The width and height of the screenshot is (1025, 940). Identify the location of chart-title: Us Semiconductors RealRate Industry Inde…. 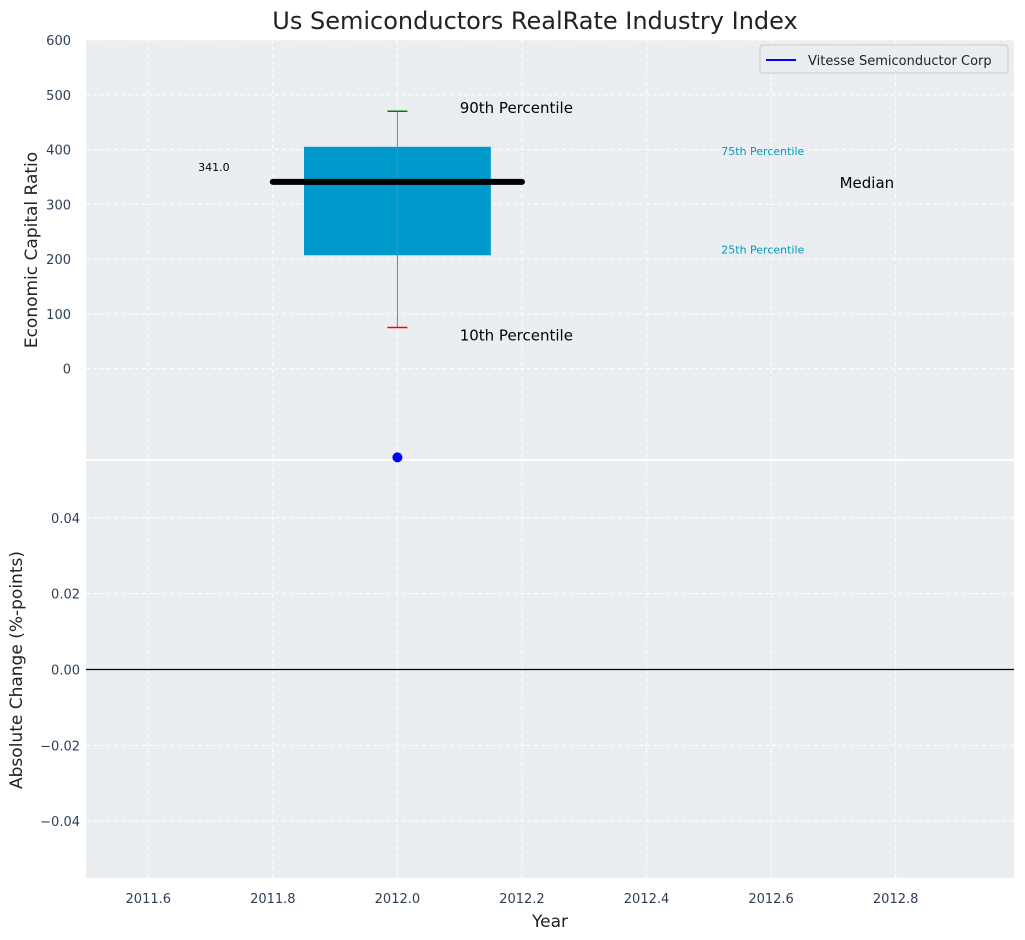
(534, 21).